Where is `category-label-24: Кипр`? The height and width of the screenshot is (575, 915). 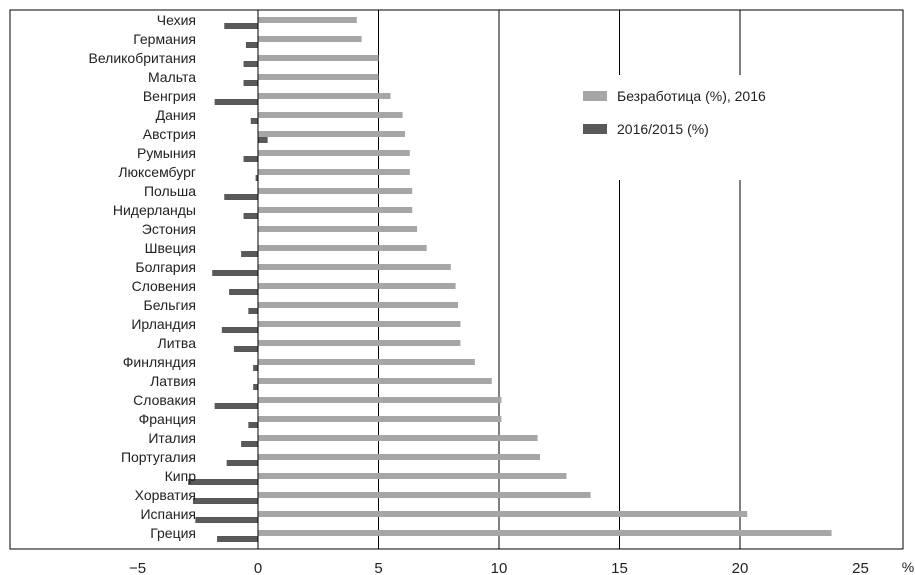
category-label-24: Кипр is located at coordinates (181, 476).